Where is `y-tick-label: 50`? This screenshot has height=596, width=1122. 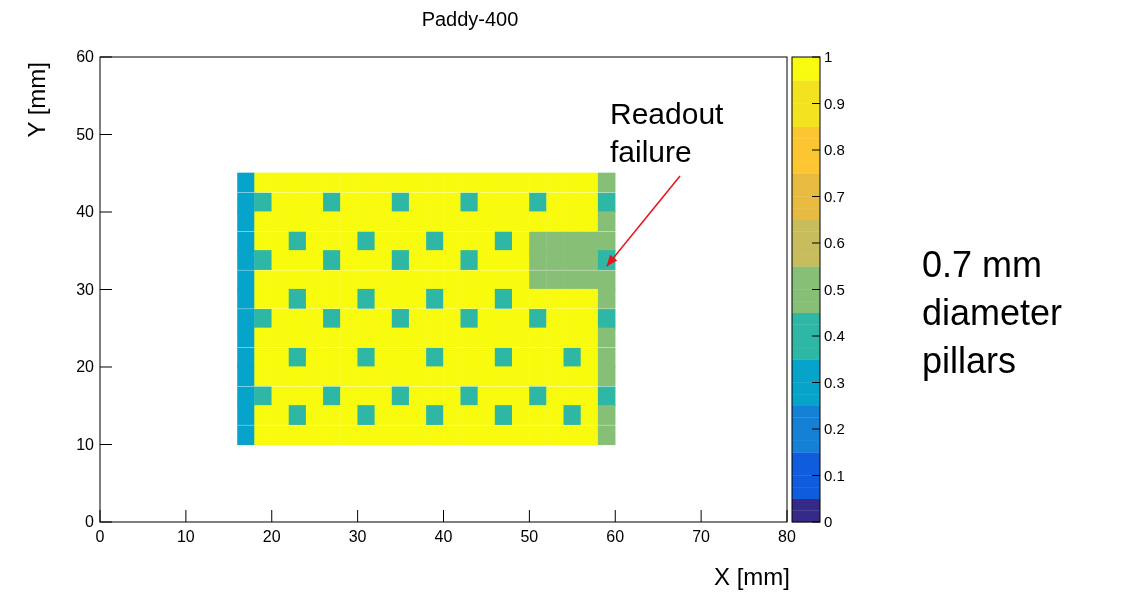 y-tick-label: 50 is located at coordinates (85, 134).